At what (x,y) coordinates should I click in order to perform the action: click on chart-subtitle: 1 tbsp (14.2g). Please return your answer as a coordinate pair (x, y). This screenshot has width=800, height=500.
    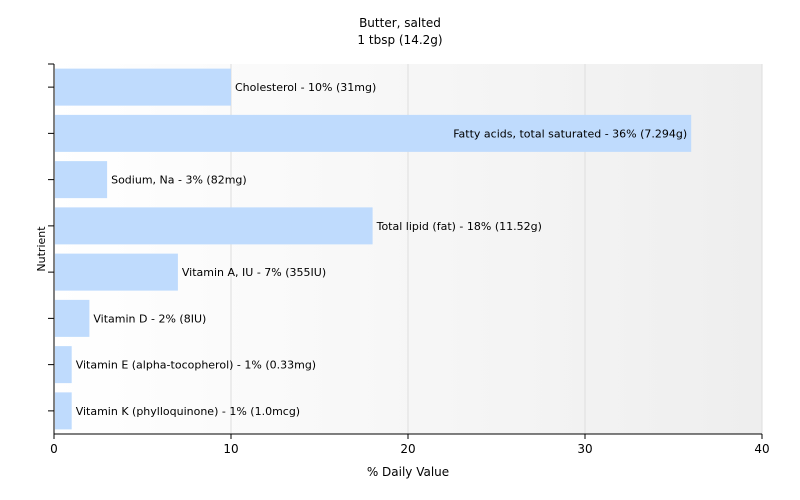
    Looking at the image, I should click on (399, 40).